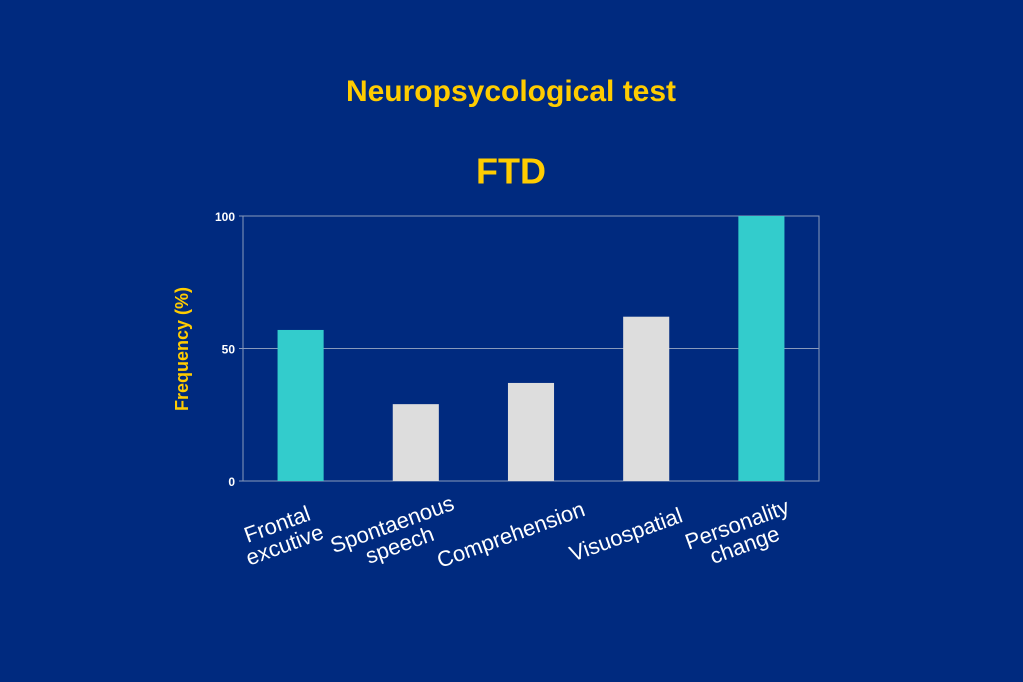 Image resolution: width=1023 pixels, height=682 pixels. Describe the element at coordinates (229, 350) in the screenshot. I see `y-tick-label: 50` at that location.